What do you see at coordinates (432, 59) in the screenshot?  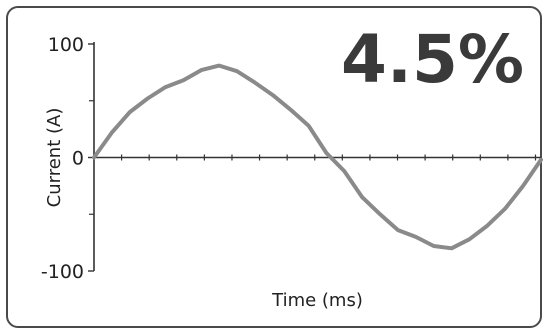 I see `headline-value: 4.5%` at bounding box center [432, 59].